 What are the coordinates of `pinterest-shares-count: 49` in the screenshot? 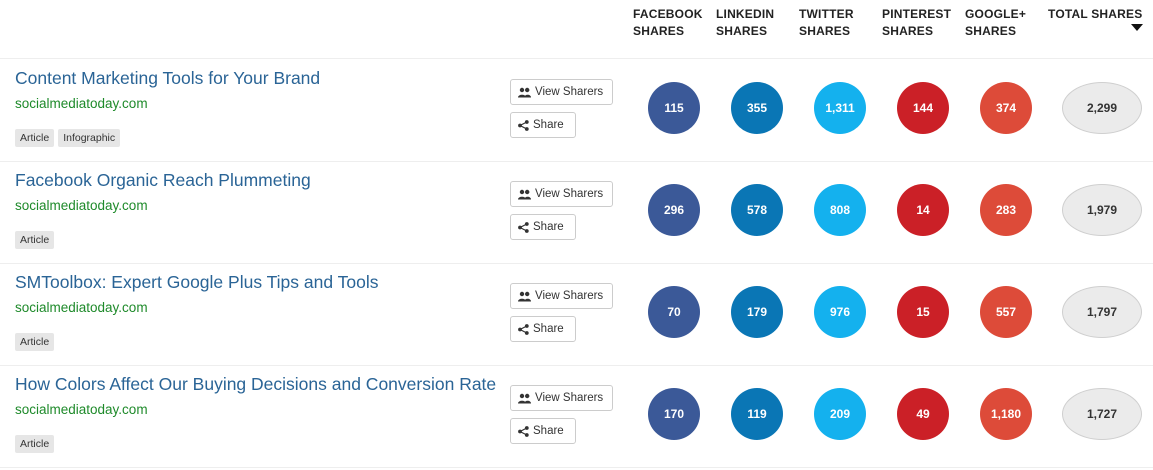 It's located at (923, 414).